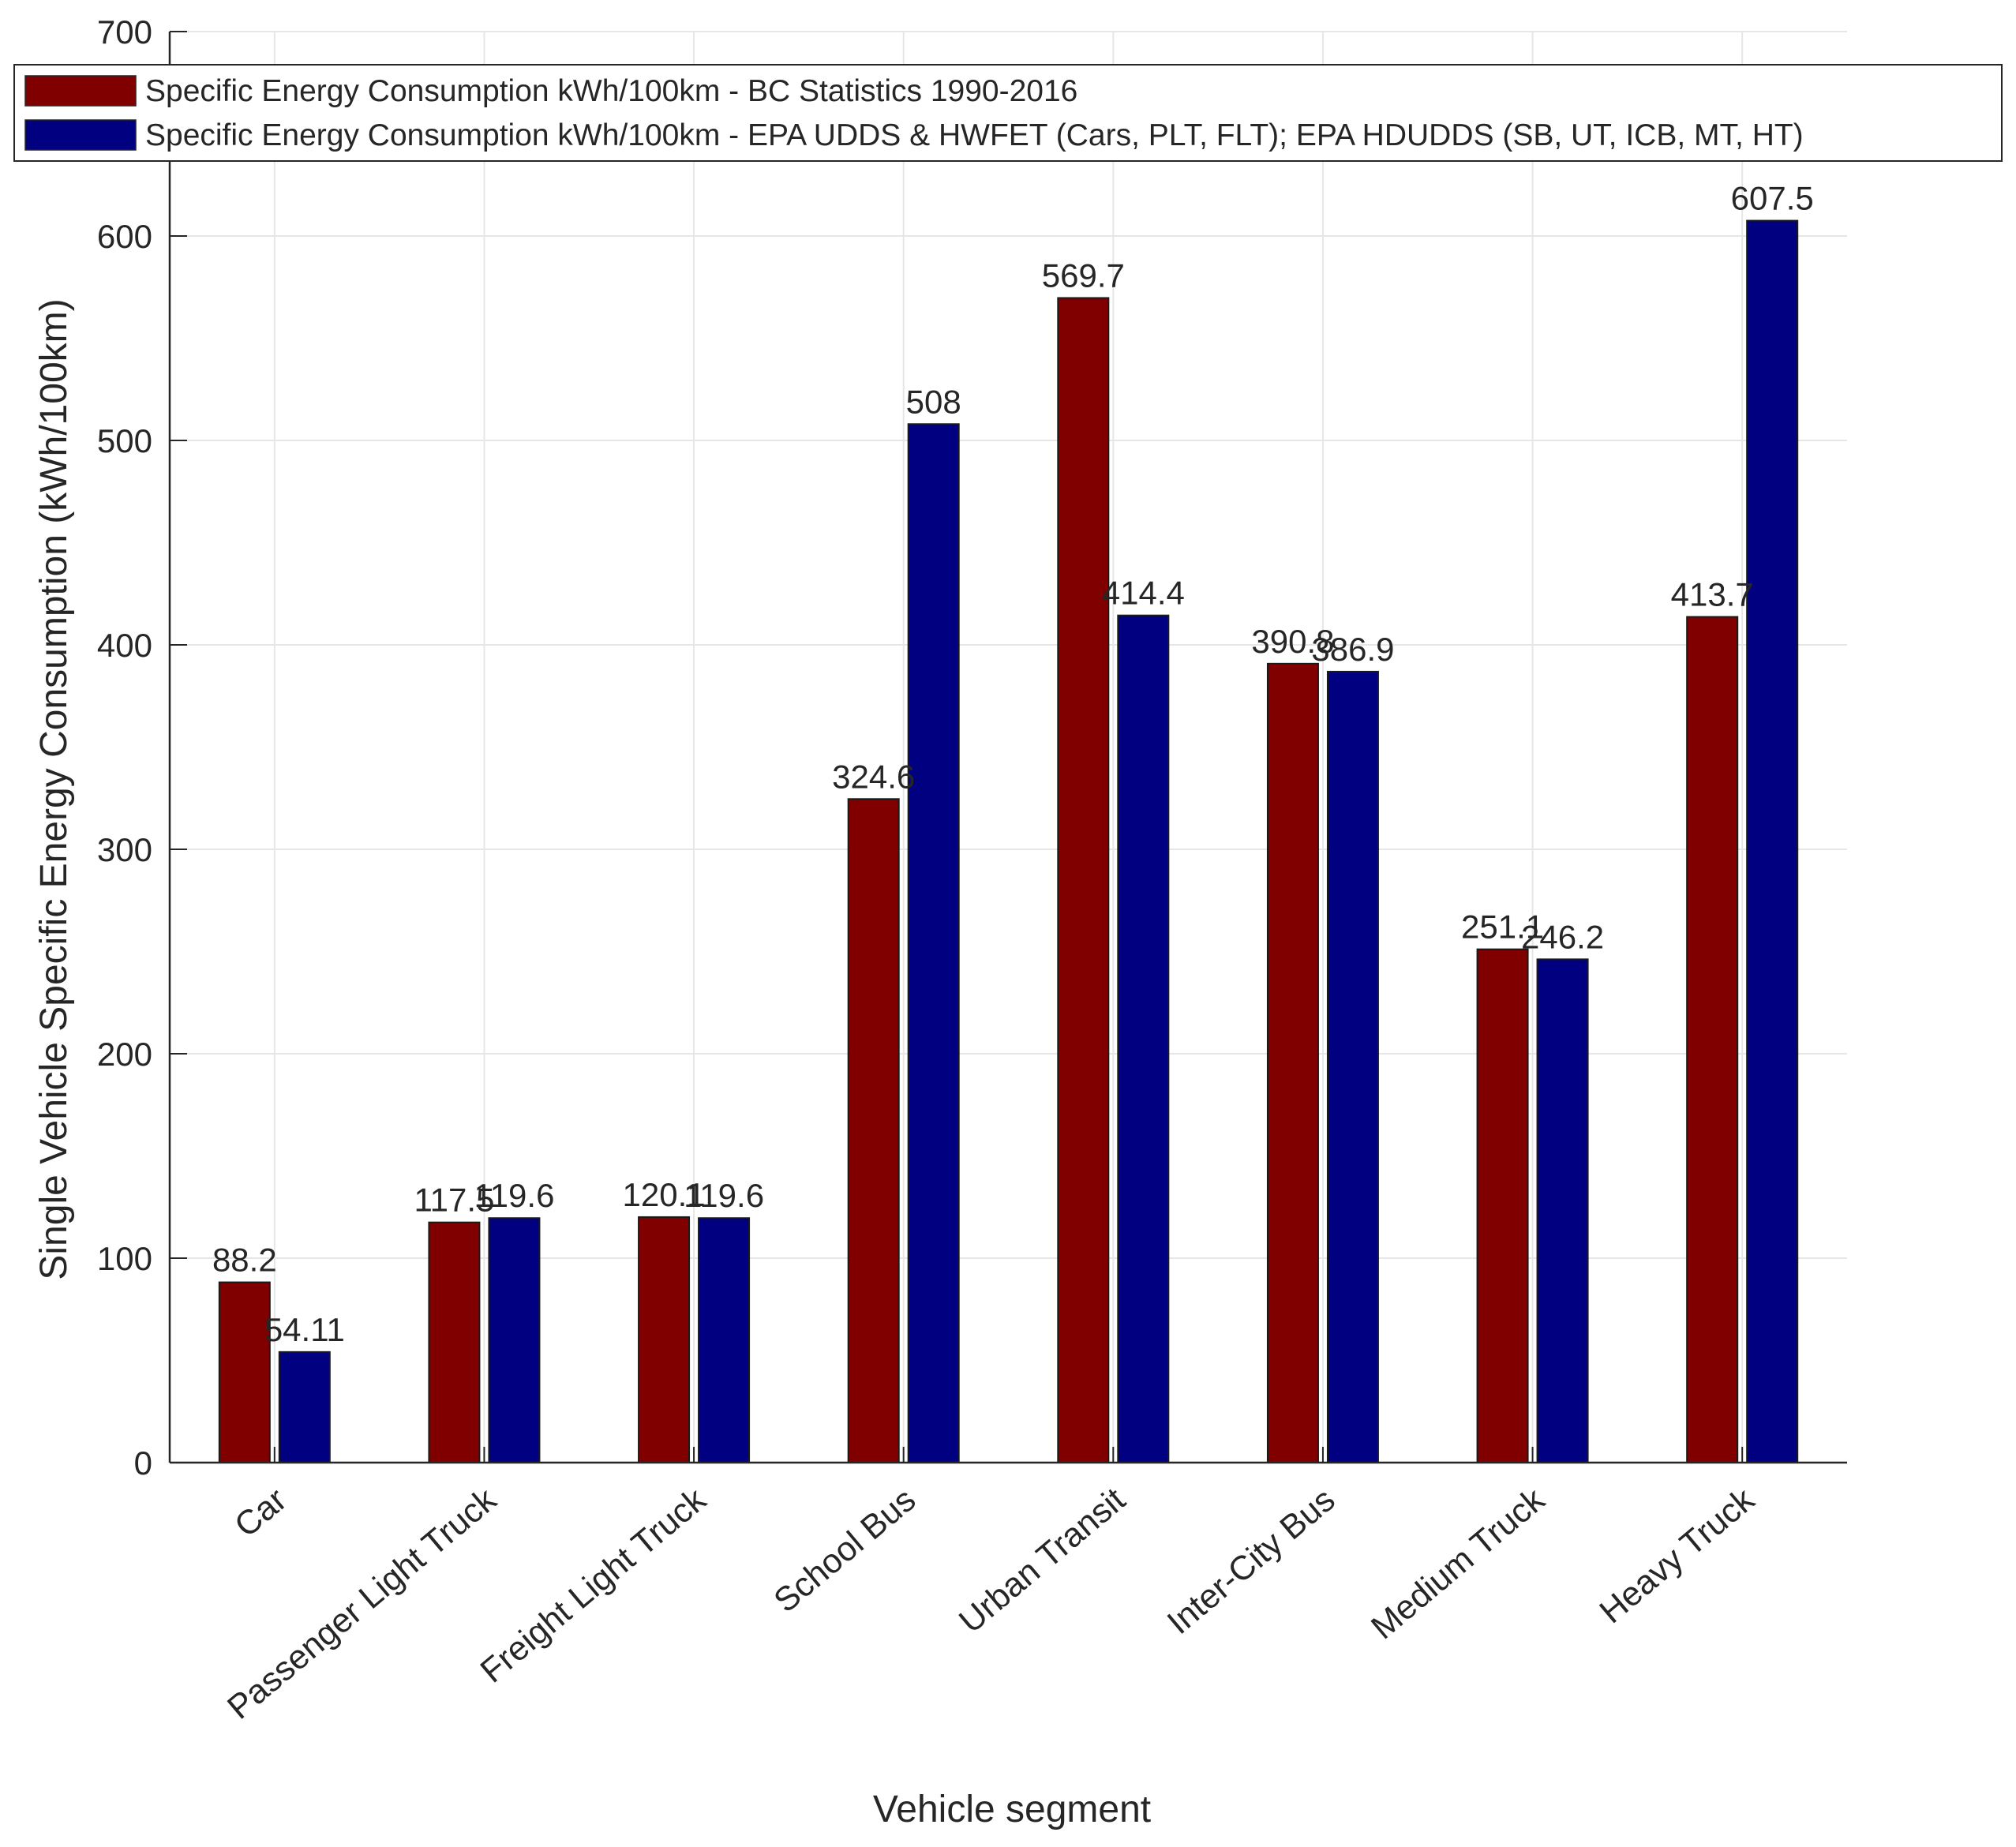 This screenshot has width=2016, height=1847. Describe the element at coordinates (124, 1258) in the screenshot. I see `y-tick-label: 100` at that location.